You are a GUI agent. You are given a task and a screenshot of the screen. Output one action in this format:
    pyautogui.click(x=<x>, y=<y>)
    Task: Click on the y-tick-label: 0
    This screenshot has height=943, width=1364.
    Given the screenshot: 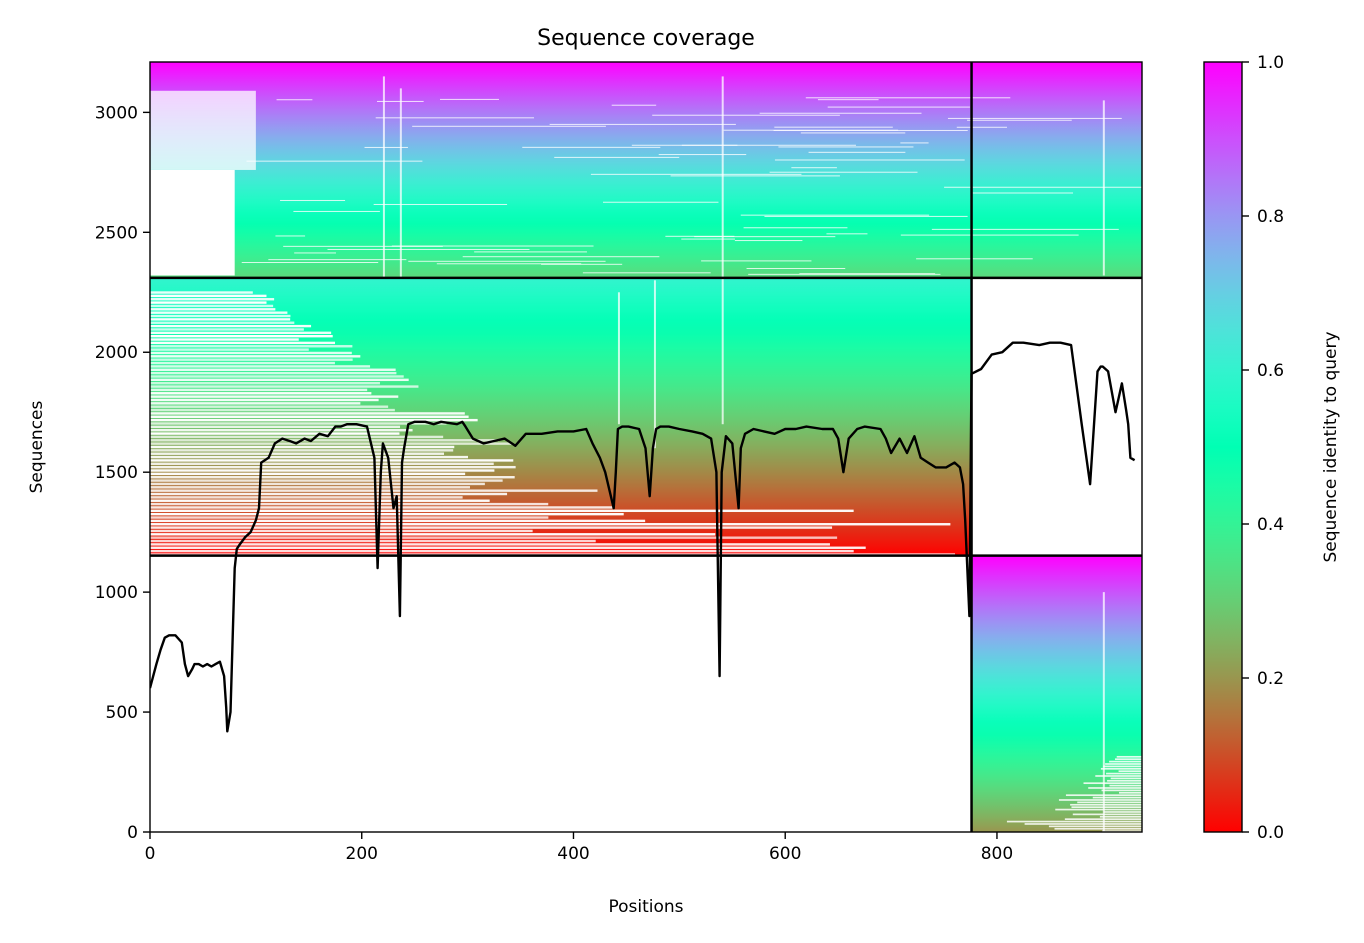 What is the action you would take?
    pyautogui.click(x=132, y=833)
    